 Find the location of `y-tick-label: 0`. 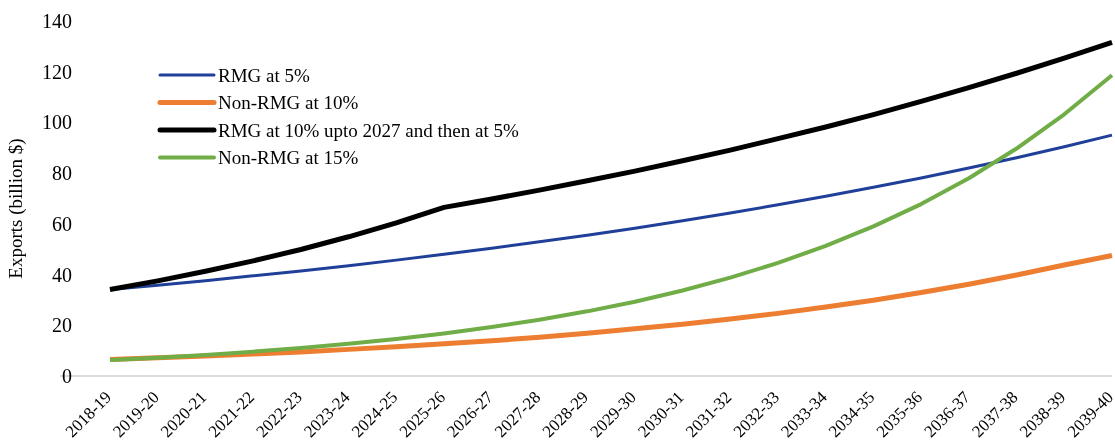

y-tick-label: 0 is located at coordinates (67, 376).